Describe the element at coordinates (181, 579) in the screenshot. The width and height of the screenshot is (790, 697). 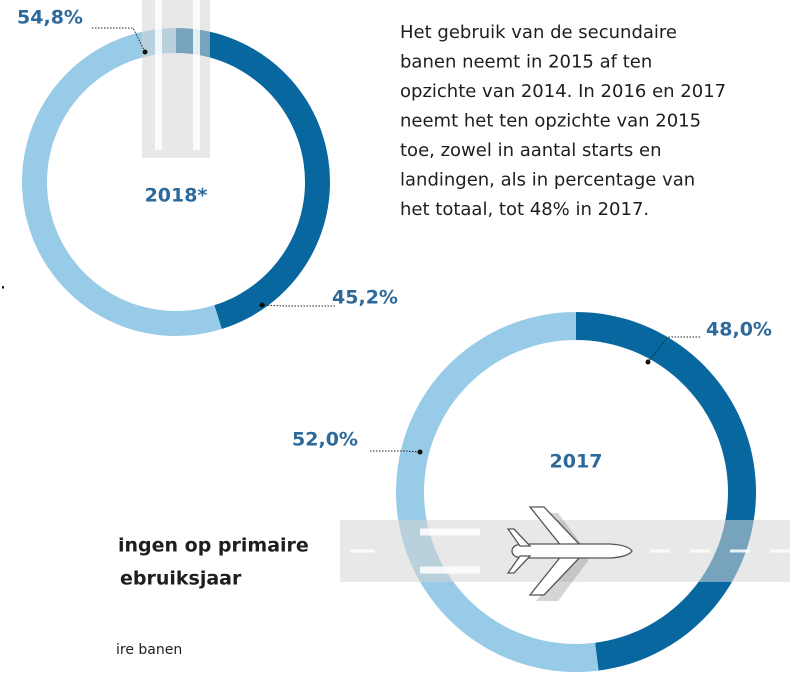
I see `heading: ebruiksjaar` at that location.